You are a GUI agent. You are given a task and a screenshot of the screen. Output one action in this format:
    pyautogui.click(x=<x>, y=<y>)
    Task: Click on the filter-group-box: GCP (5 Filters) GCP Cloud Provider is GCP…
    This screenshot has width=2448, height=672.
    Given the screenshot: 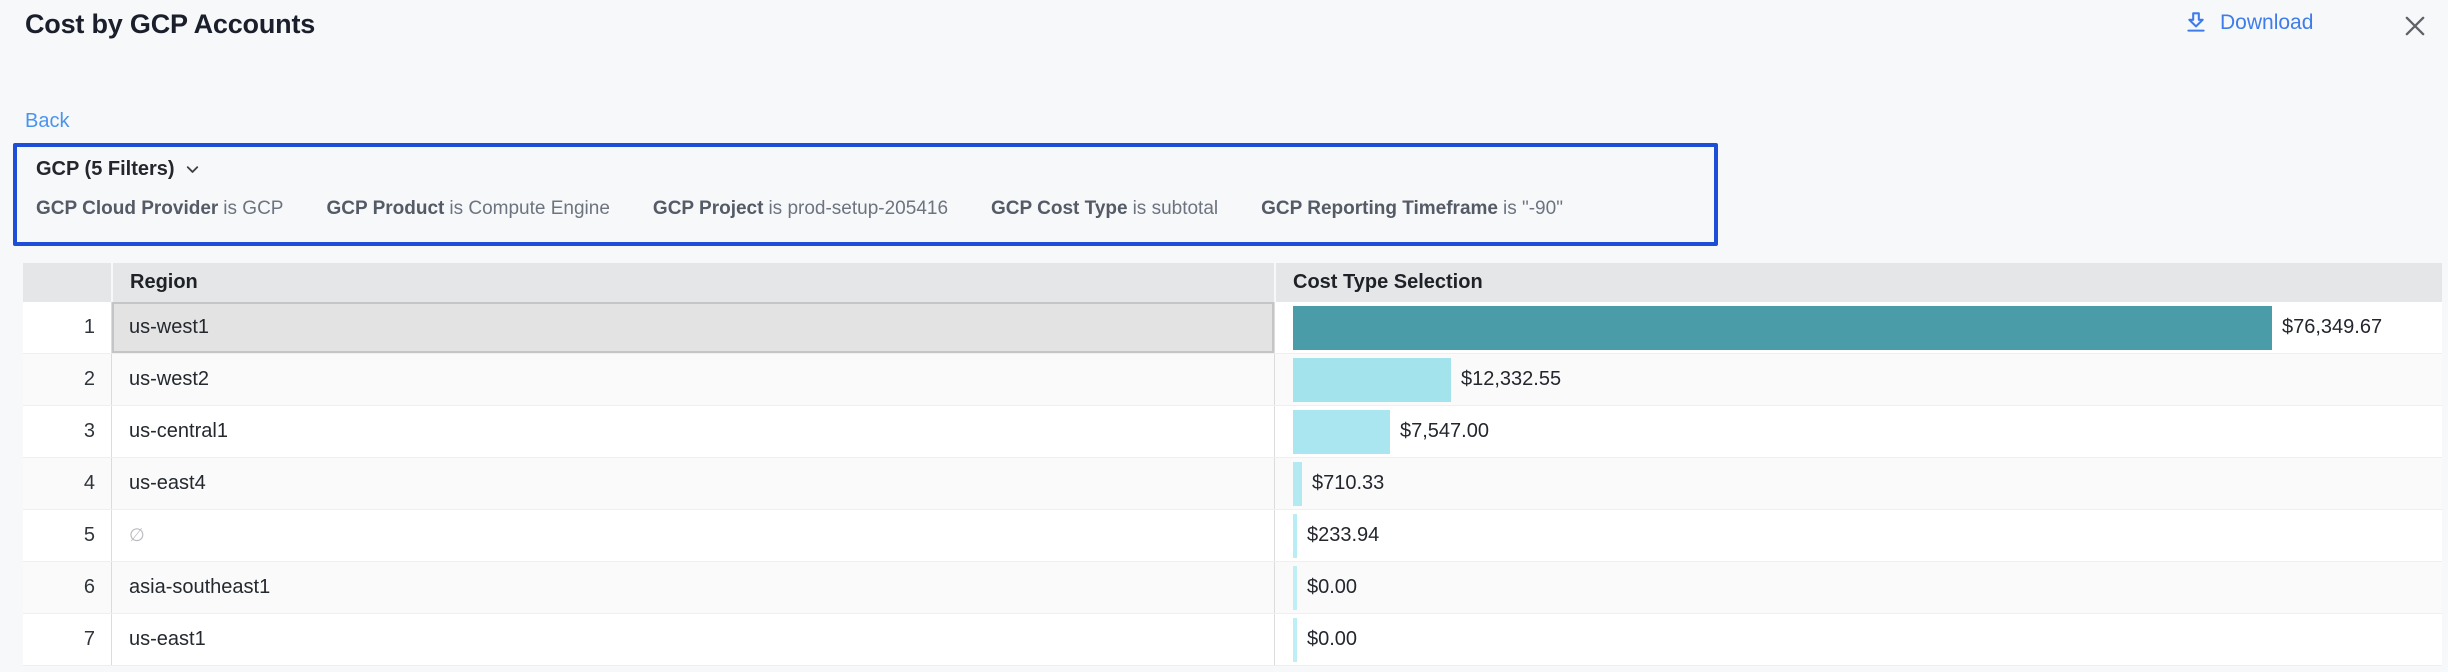 What is the action you would take?
    pyautogui.click(x=865, y=194)
    